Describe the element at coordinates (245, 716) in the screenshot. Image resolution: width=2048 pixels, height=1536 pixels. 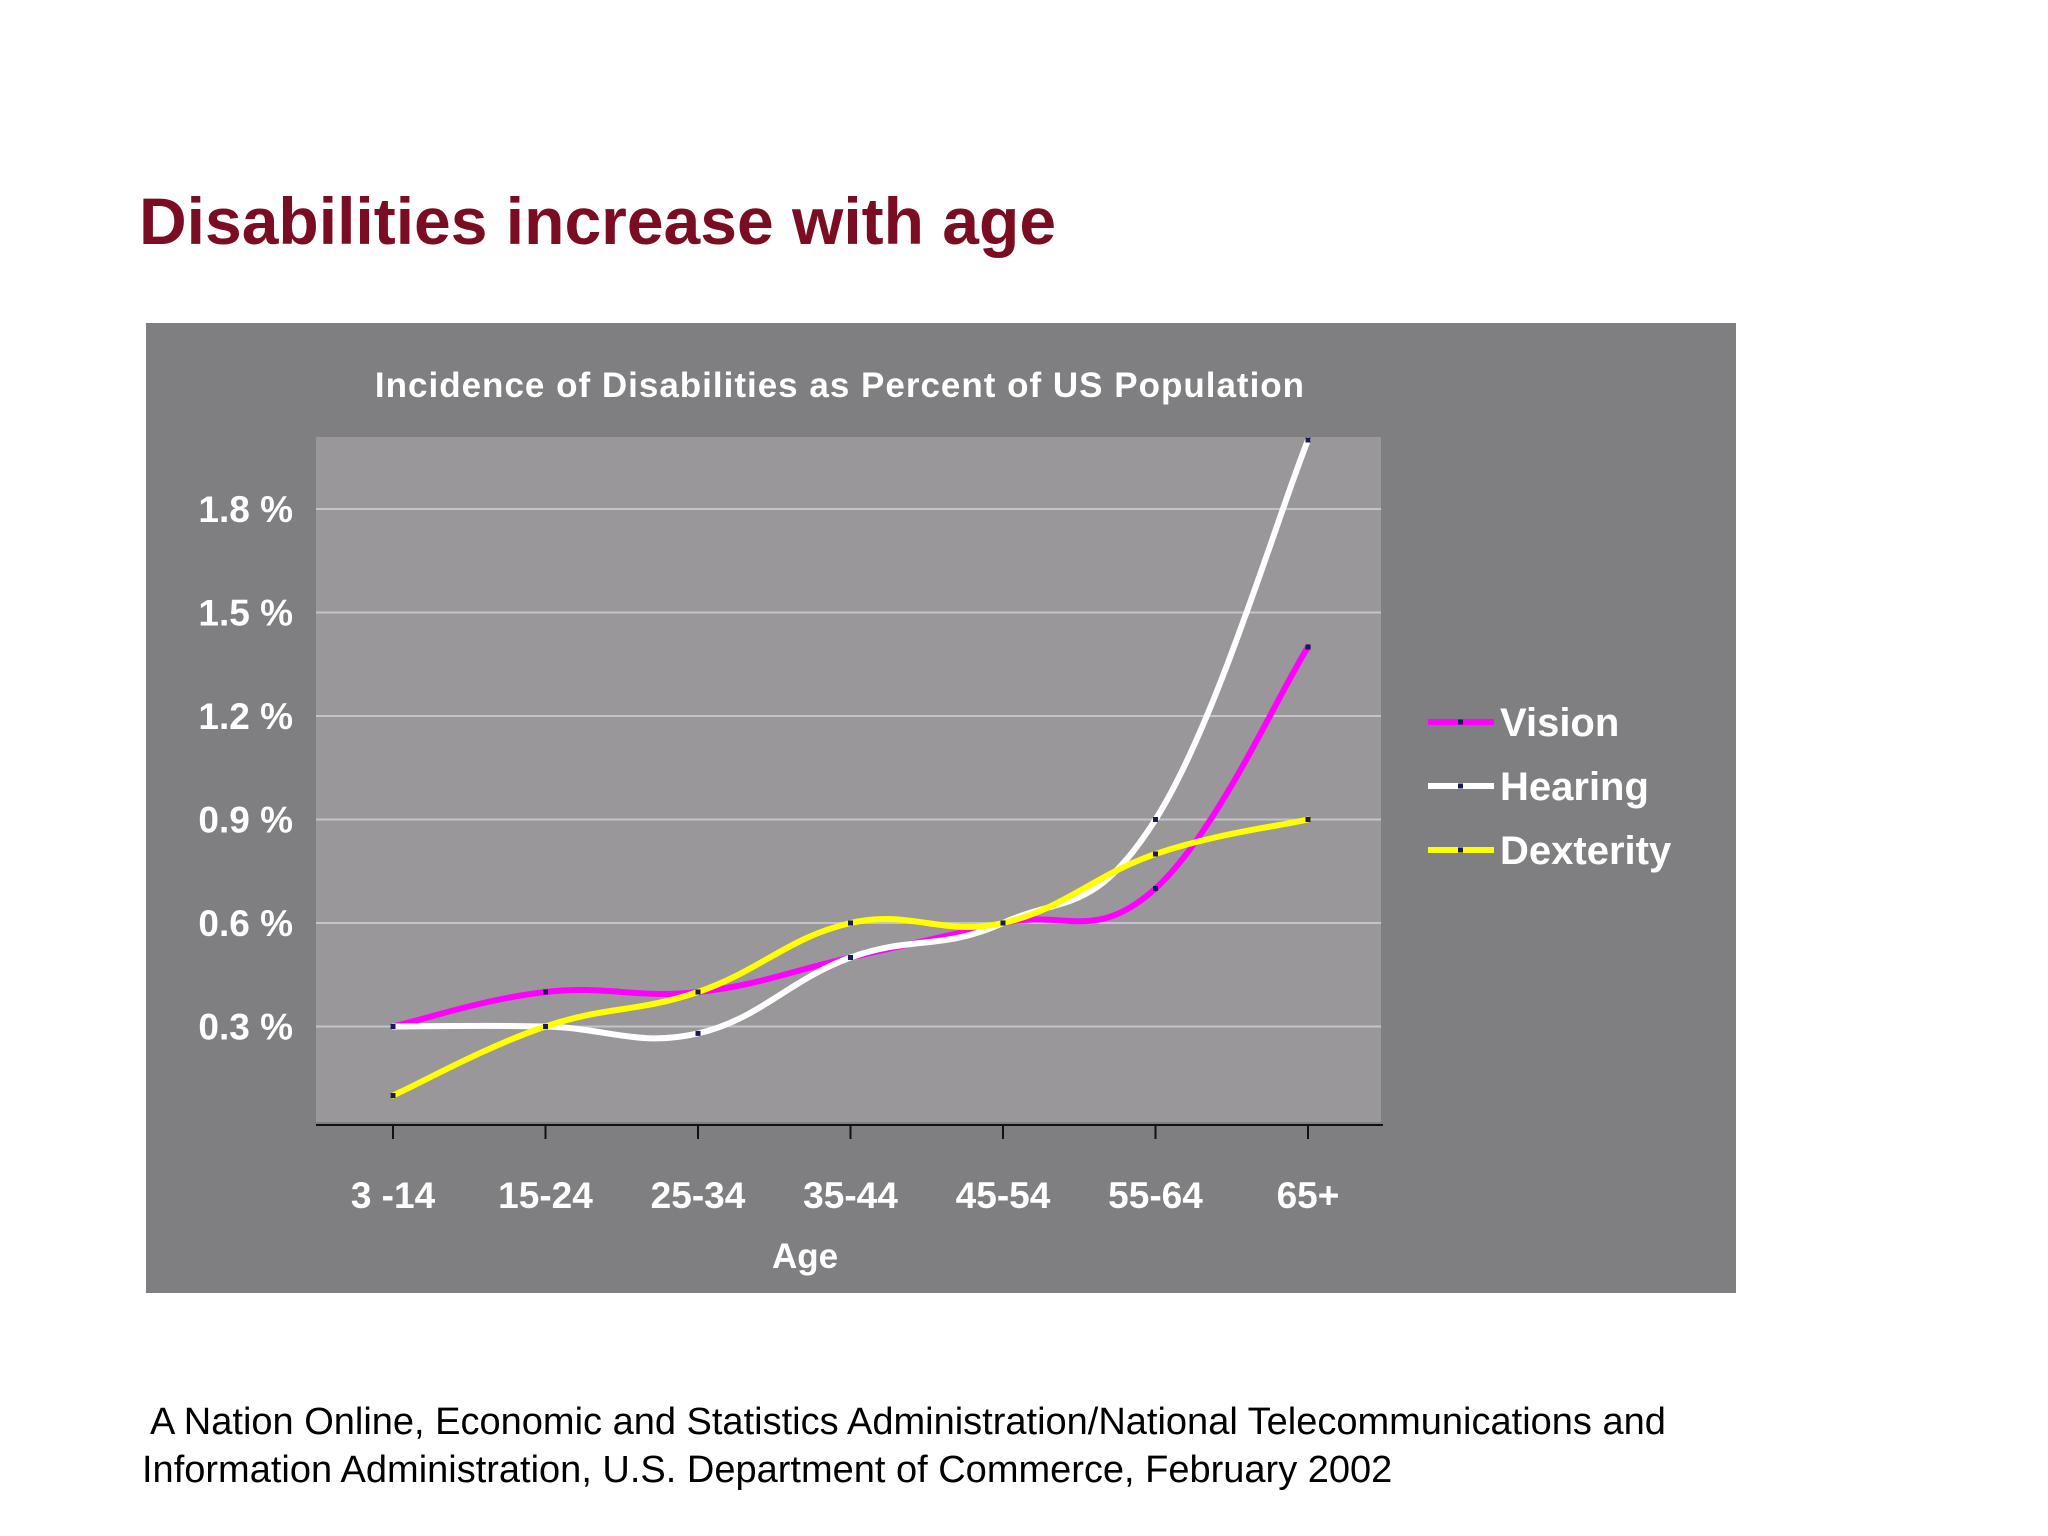
I see `y-tick-label: 1.2 %` at that location.